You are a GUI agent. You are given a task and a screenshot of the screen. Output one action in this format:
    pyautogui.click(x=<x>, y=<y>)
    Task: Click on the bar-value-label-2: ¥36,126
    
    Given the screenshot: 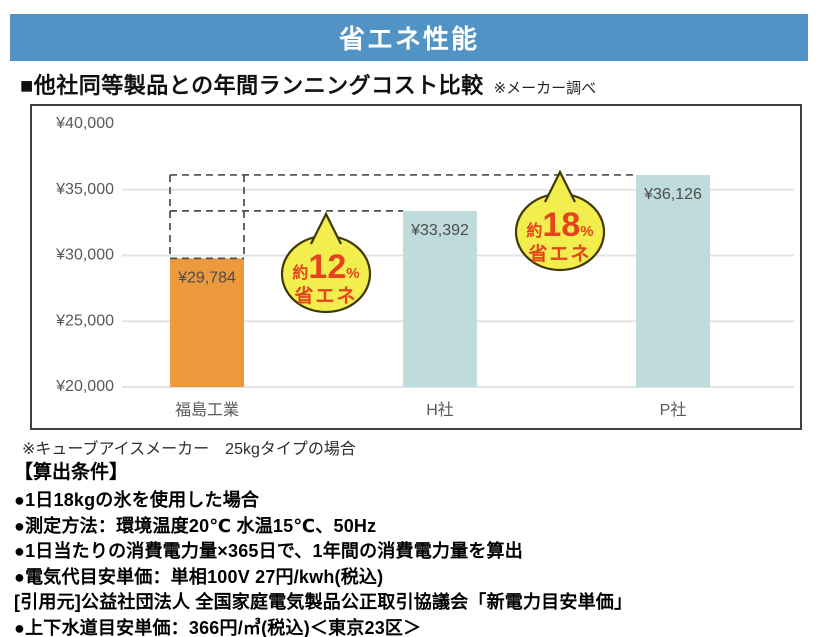 What is the action you would take?
    pyautogui.click(x=672, y=194)
    